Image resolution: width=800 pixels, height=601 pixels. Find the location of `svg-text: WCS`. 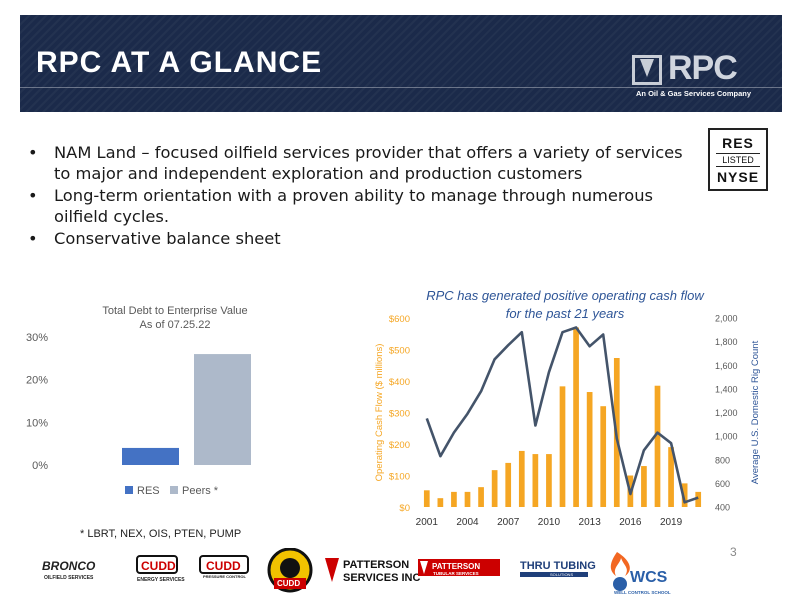

svg-text: WCS is located at coordinates (649, 577).